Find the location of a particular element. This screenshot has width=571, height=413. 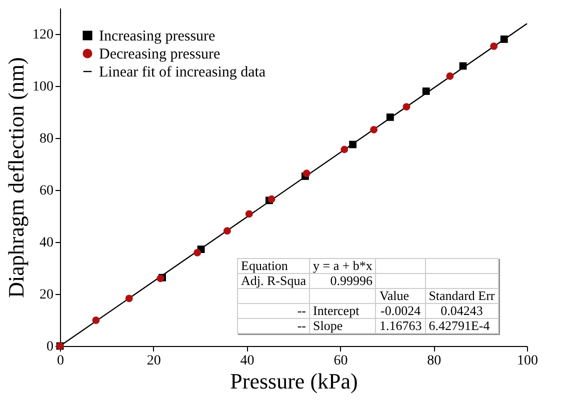

annotation: Standard Err is located at coordinates (461, 296).